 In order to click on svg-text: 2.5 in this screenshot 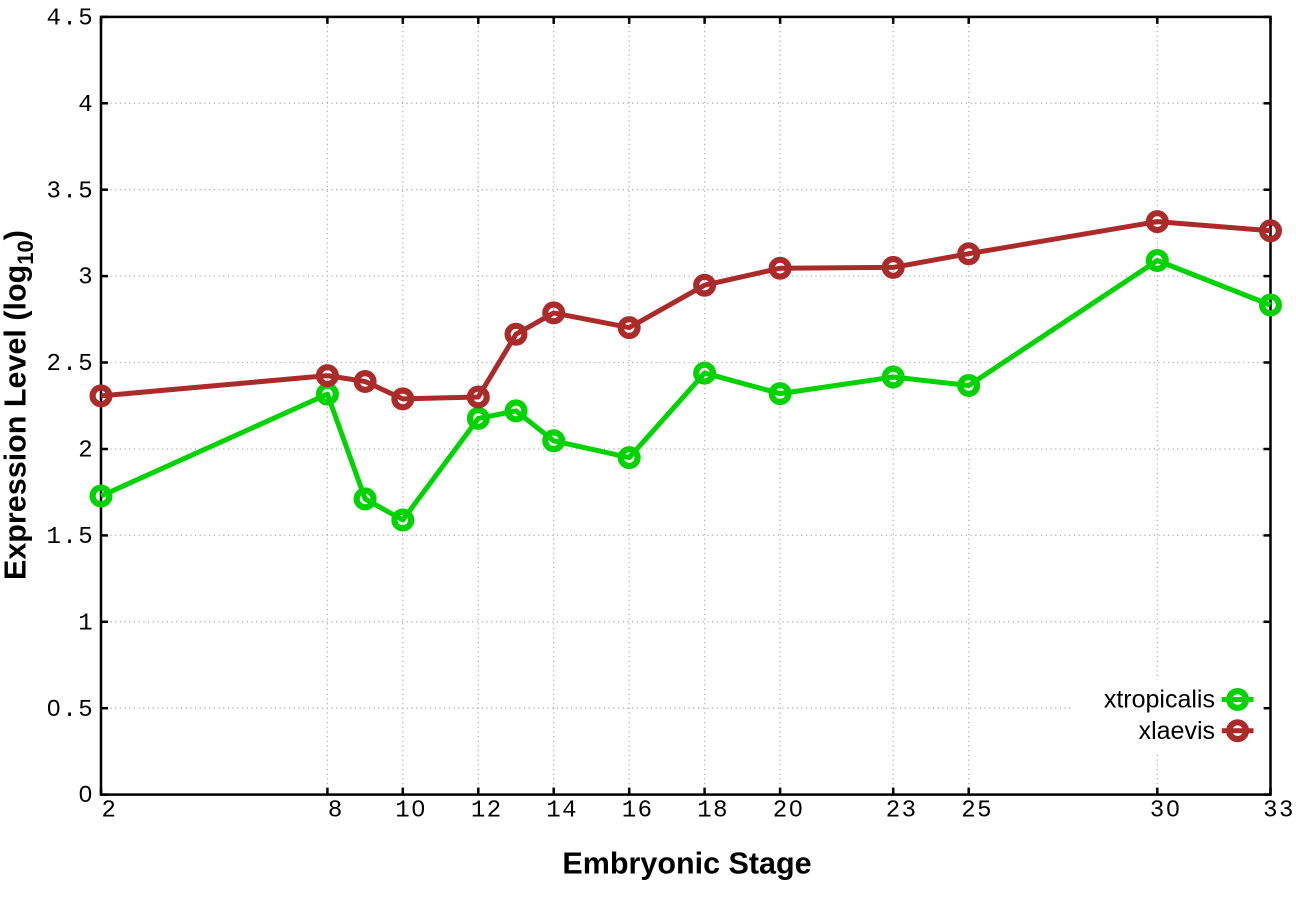, I will do `click(70, 364)`.